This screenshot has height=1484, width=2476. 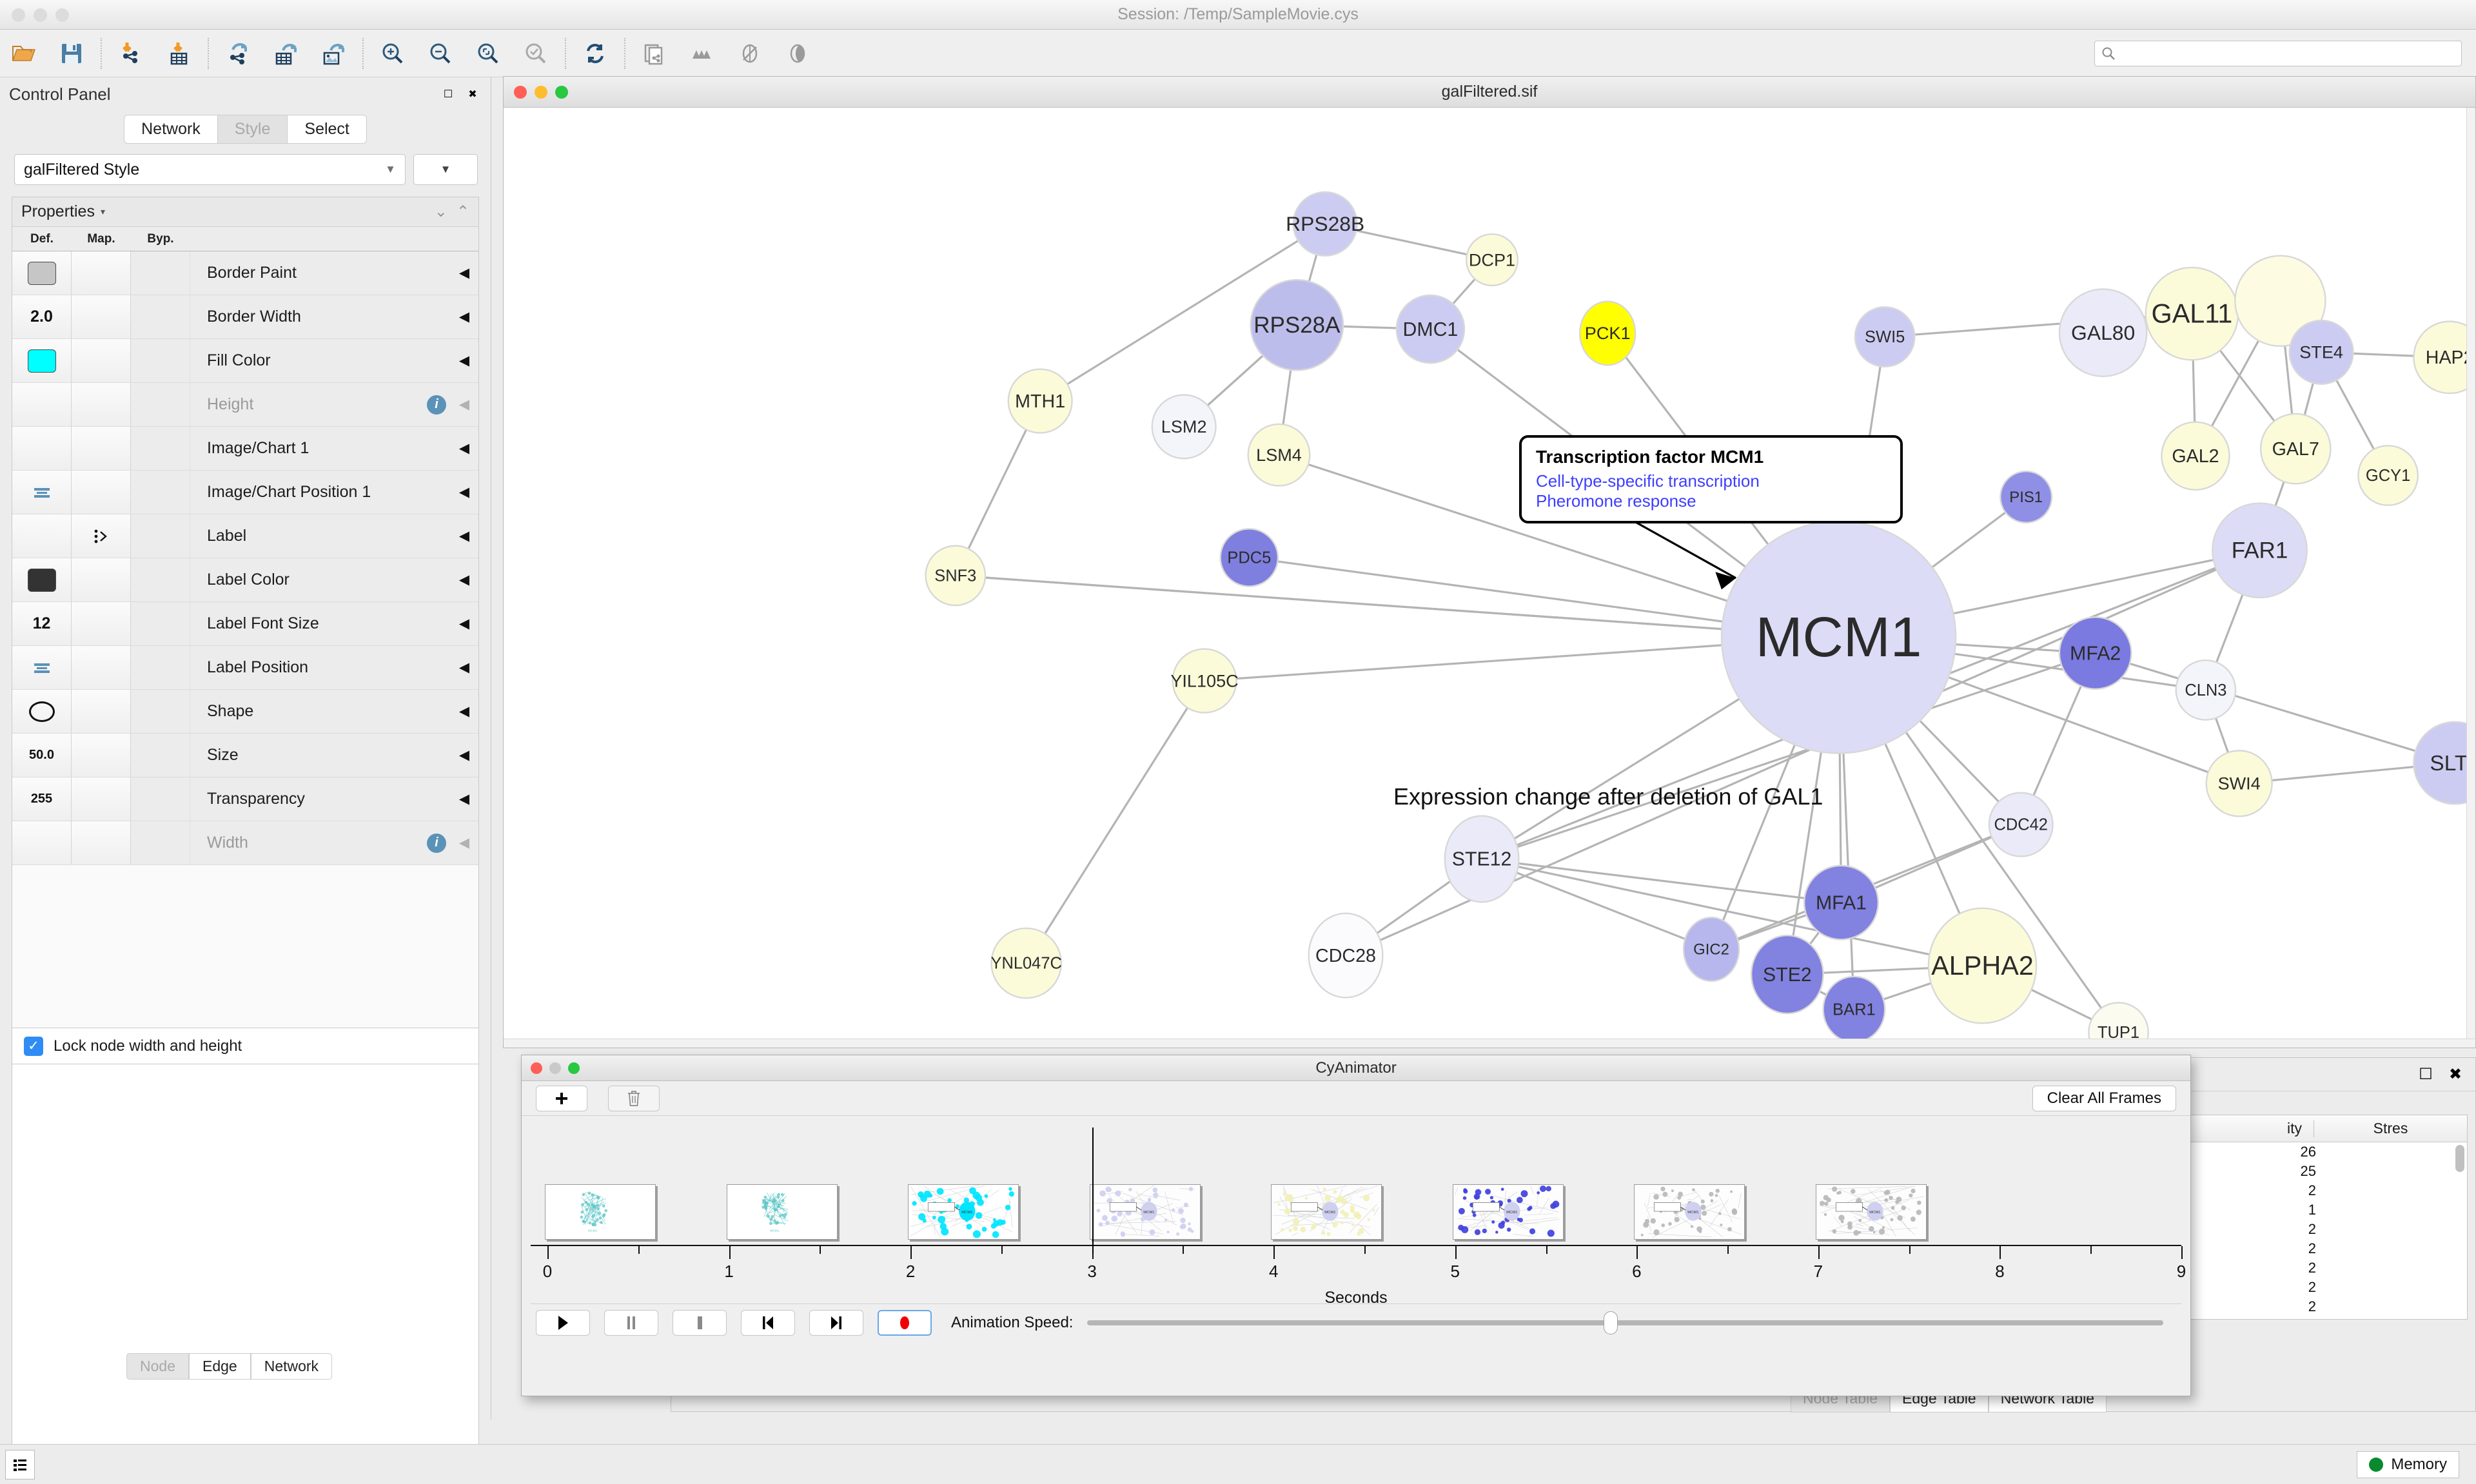 I want to click on graph-node-ste12: STE12, so click(x=1482, y=859).